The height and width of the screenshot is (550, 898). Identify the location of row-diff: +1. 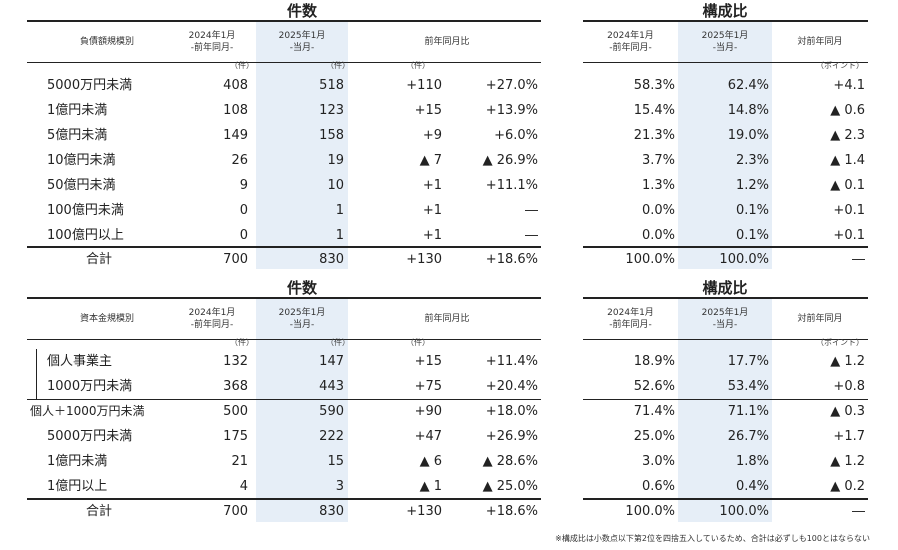
(432, 235).